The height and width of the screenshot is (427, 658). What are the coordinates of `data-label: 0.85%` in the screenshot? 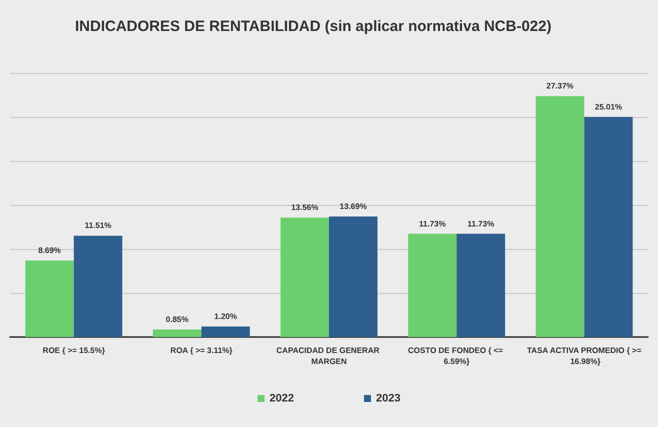 It's located at (177, 319).